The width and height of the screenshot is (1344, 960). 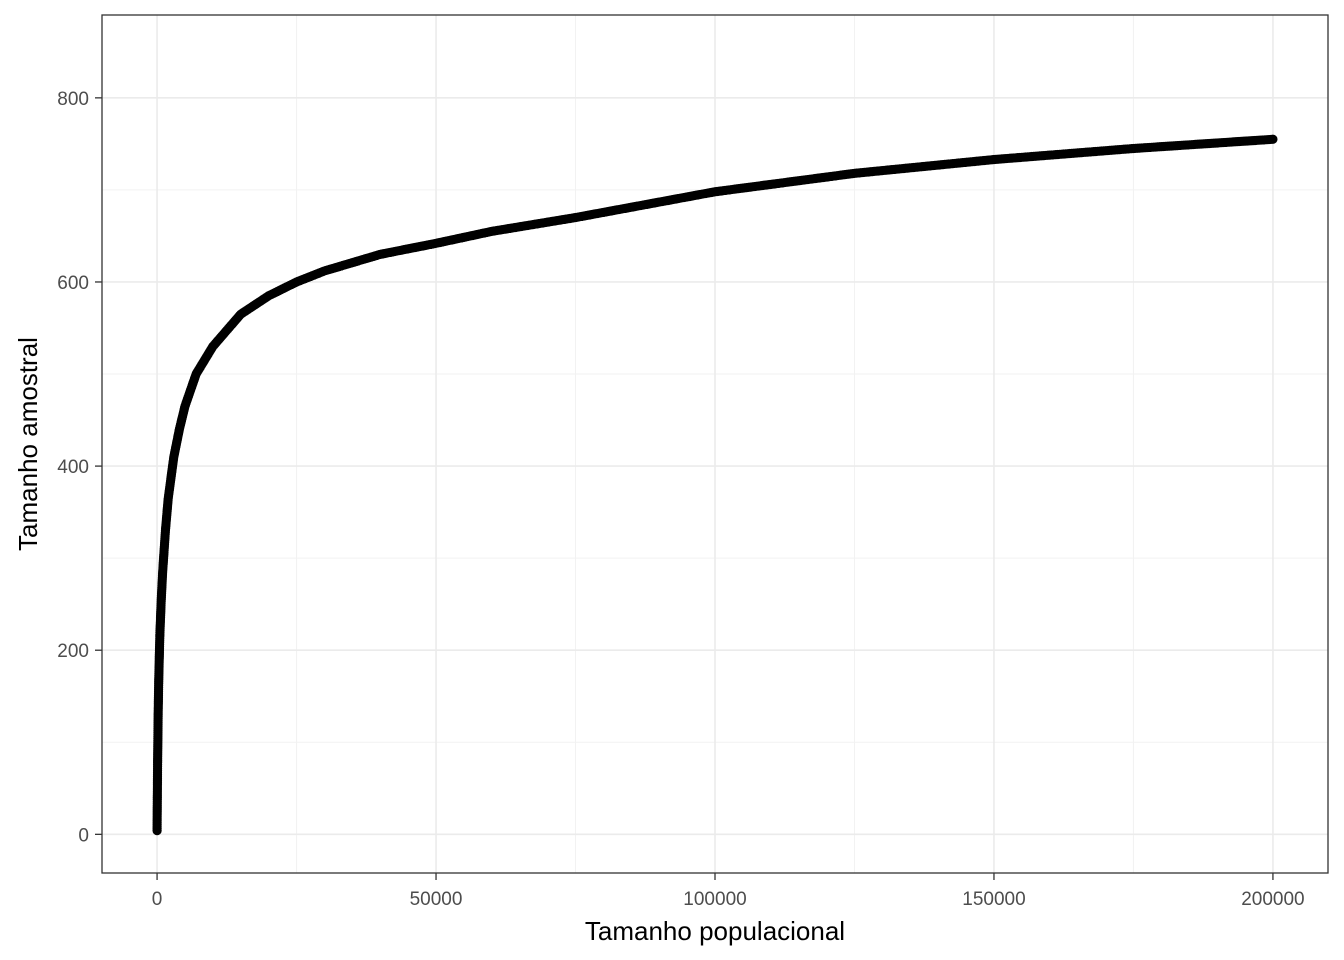 I want to click on y-tick-label: 600, so click(x=73, y=283).